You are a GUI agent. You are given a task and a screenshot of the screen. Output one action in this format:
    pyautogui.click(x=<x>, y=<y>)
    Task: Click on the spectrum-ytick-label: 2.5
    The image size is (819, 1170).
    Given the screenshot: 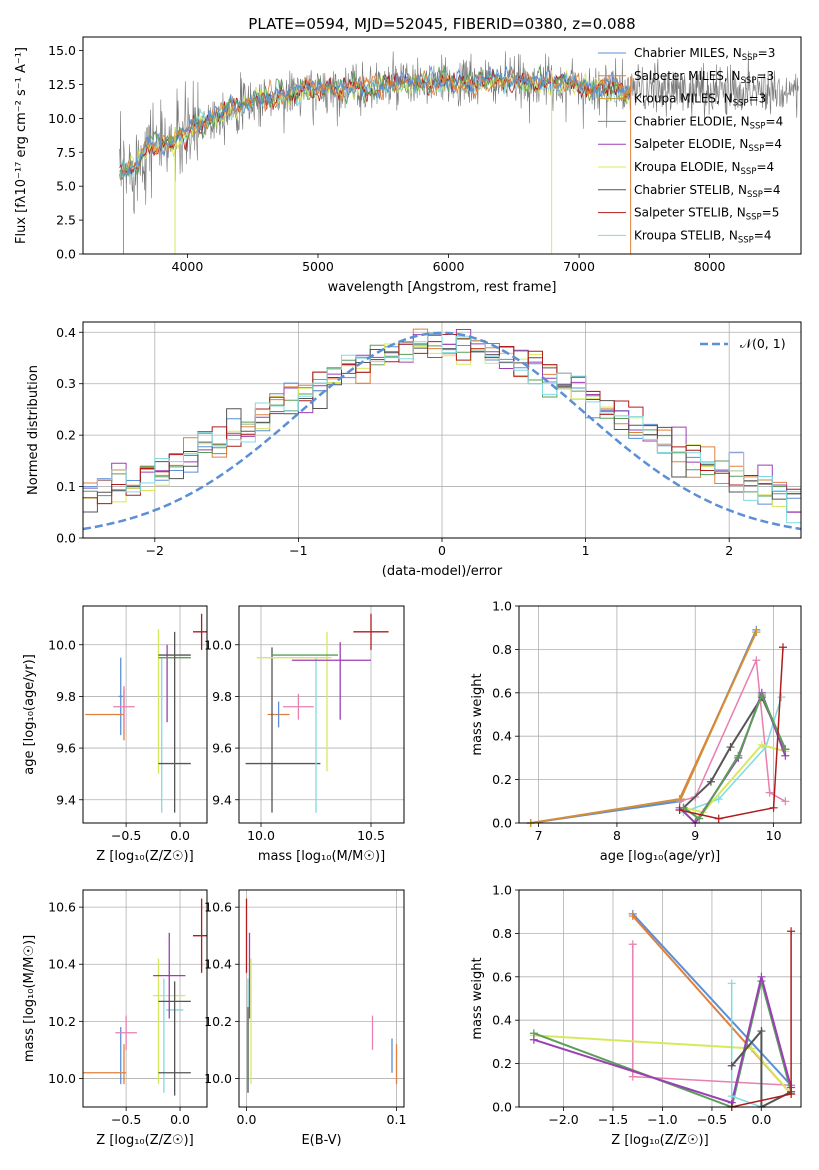 What is the action you would take?
    pyautogui.click(x=66, y=220)
    